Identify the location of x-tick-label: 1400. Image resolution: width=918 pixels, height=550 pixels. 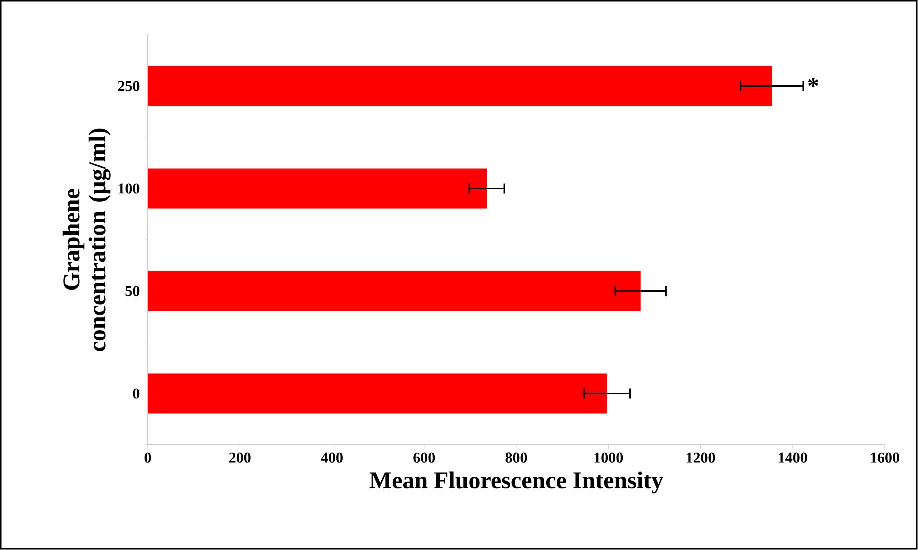
(793, 457).